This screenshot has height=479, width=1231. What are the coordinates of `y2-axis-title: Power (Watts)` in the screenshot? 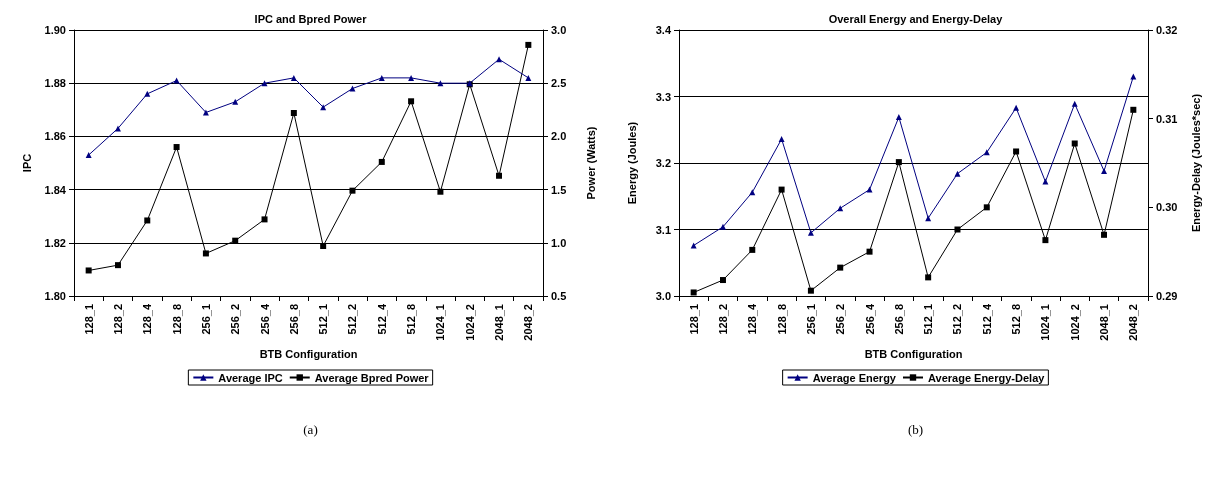 It's located at (590, 163).